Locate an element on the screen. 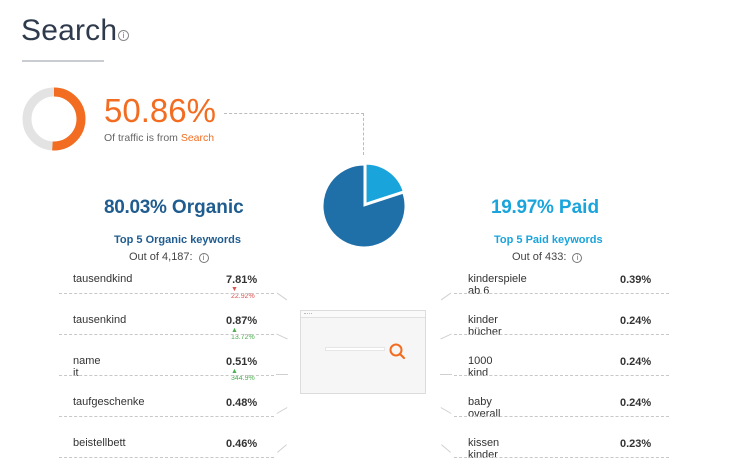 Image resolution: width=733 pixels, height=472 pixels. paid-out-of: Out of 433: i is located at coordinates (547, 257).